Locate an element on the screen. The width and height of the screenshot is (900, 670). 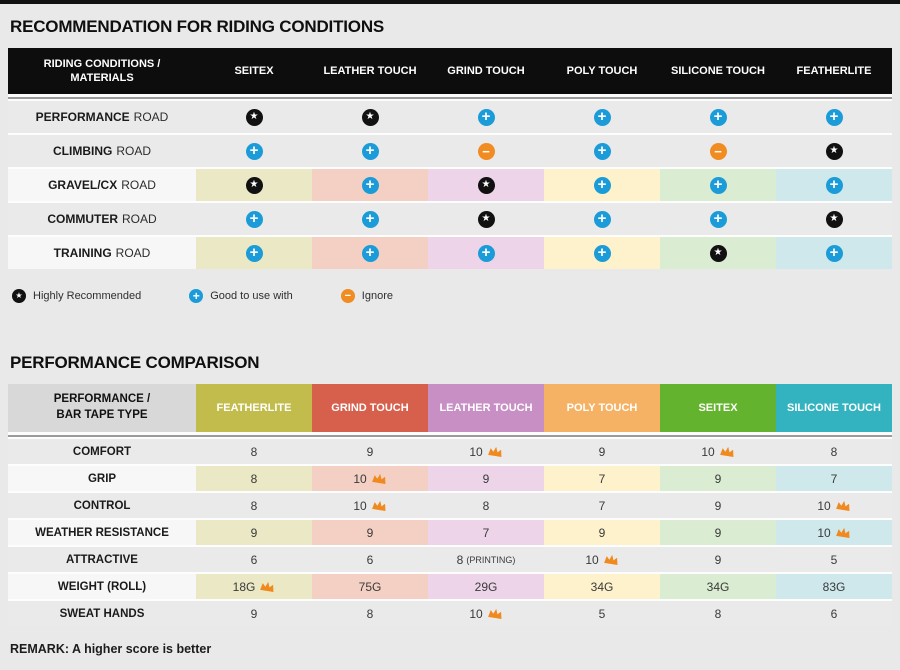
row-label-bold: TRAINING is located at coordinates (82, 253).